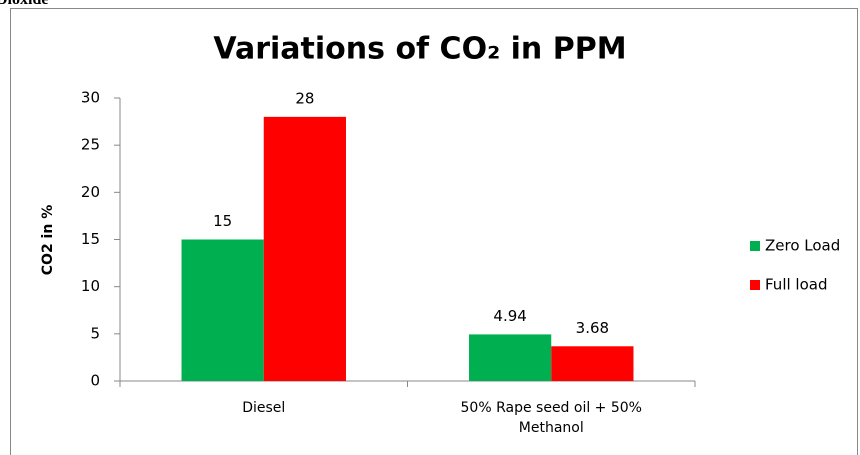 The height and width of the screenshot is (455, 860). What do you see at coordinates (90, 286) in the screenshot?
I see `y-tick-label: 10` at bounding box center [90, 286].